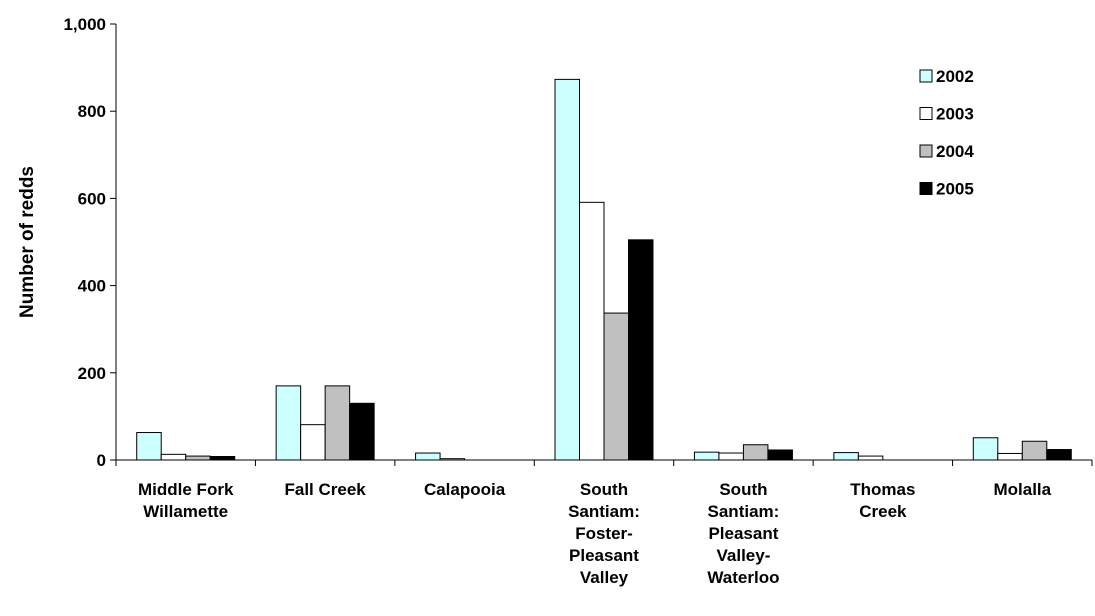  I want to click on x-category-label: Thomas Creek, so click(882, 500).